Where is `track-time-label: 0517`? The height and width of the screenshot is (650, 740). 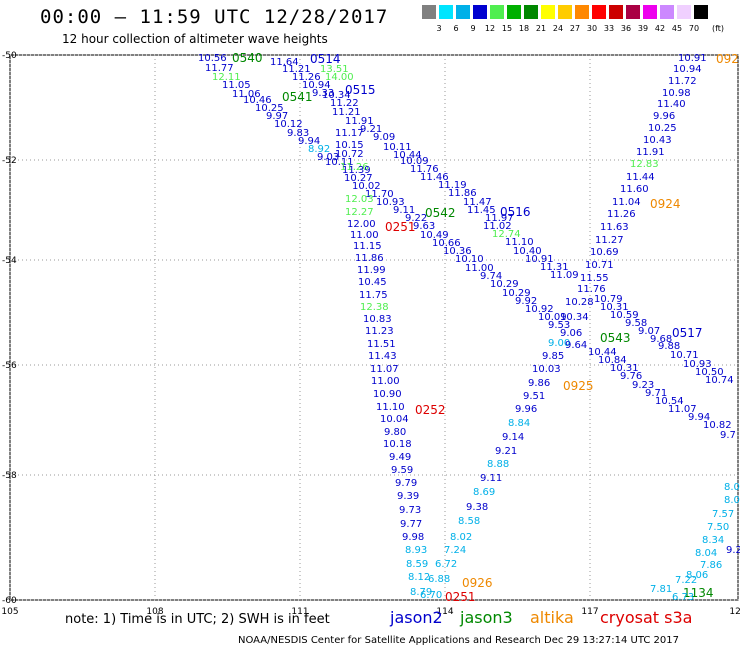 track-time-label: 0517 is located at coordinates (687, 333).